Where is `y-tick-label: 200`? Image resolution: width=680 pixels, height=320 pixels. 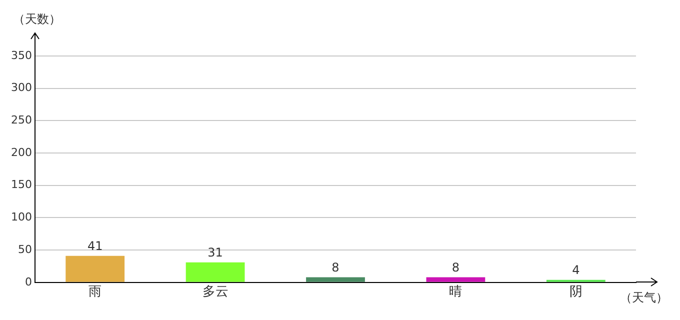
y-tick-label: 200 is located at coordinates (21, 152).